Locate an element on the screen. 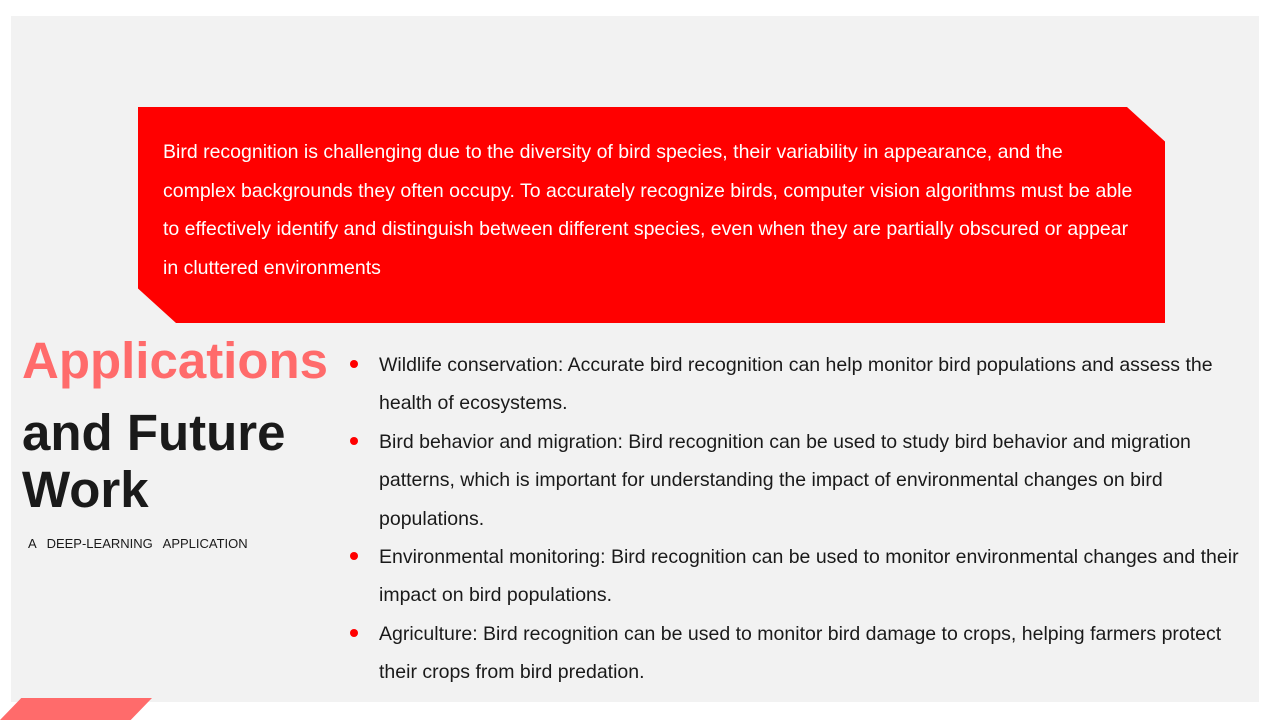  title-applications: Applications is located at coordinates (175, 360).